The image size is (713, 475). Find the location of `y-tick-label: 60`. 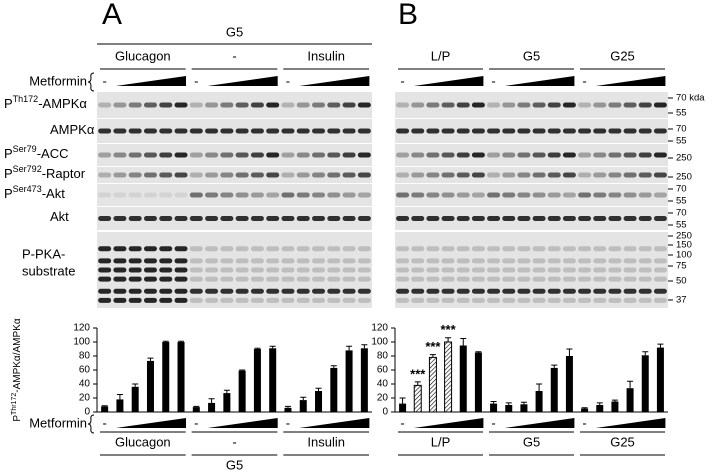

y-tick-label: 60 is located at coordinates (85, 370).